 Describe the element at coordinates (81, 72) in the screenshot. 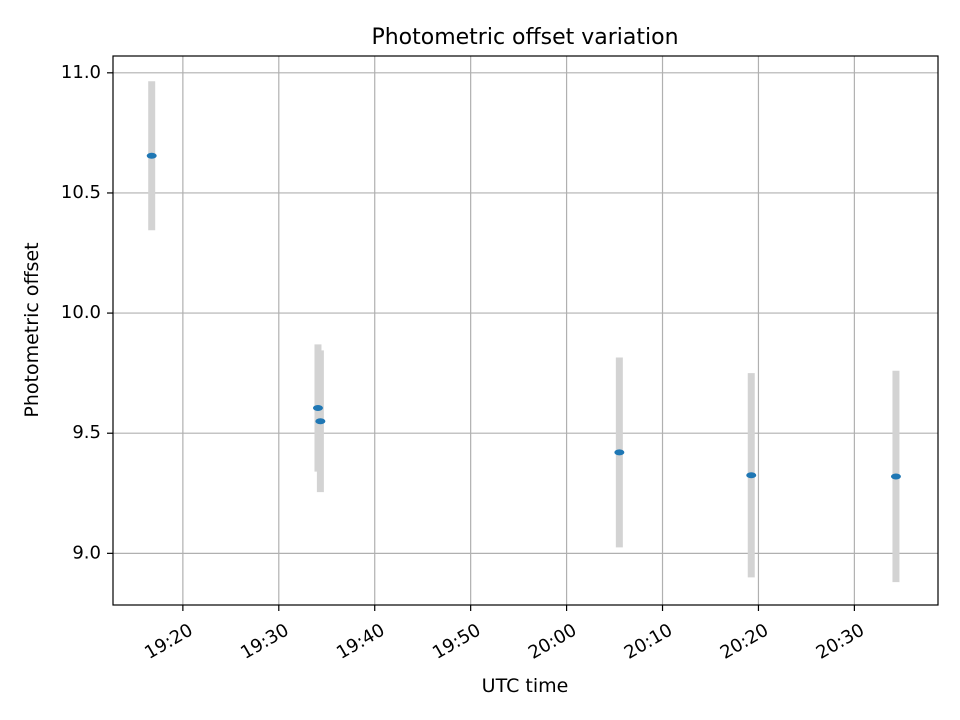

I see `y-tick-label: 11.0` at that location.